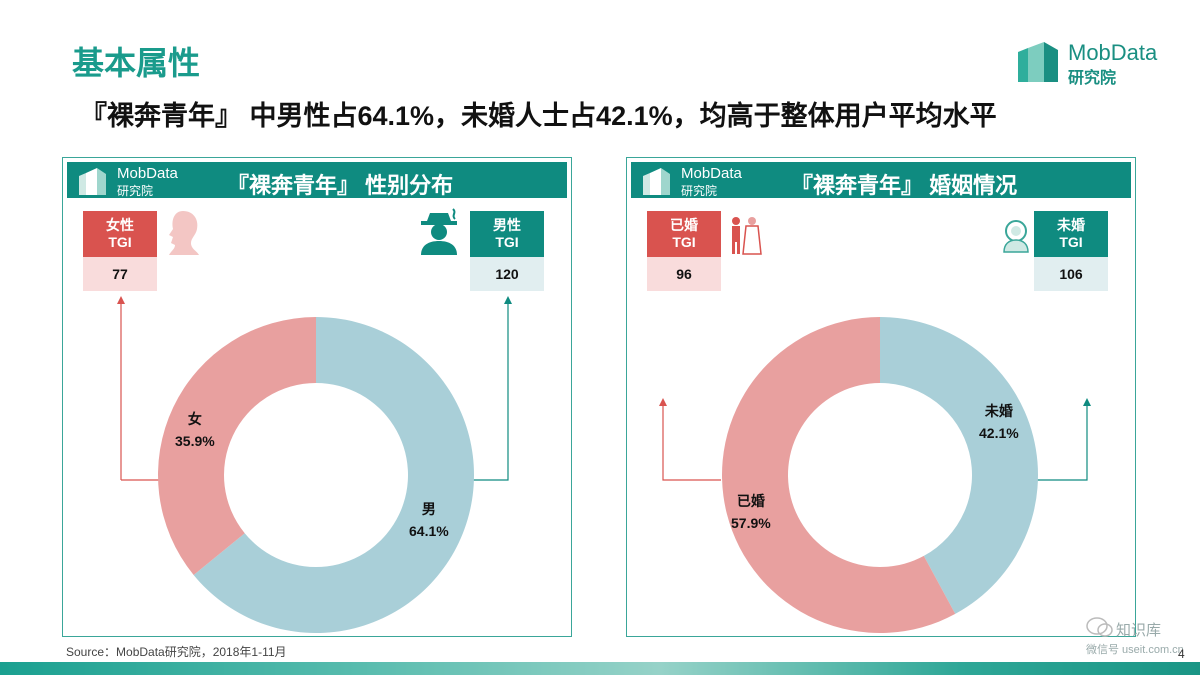 This screenshot has height=675, width=1200. I want to click on watermark-title: 知识库, so click(1139, 630).